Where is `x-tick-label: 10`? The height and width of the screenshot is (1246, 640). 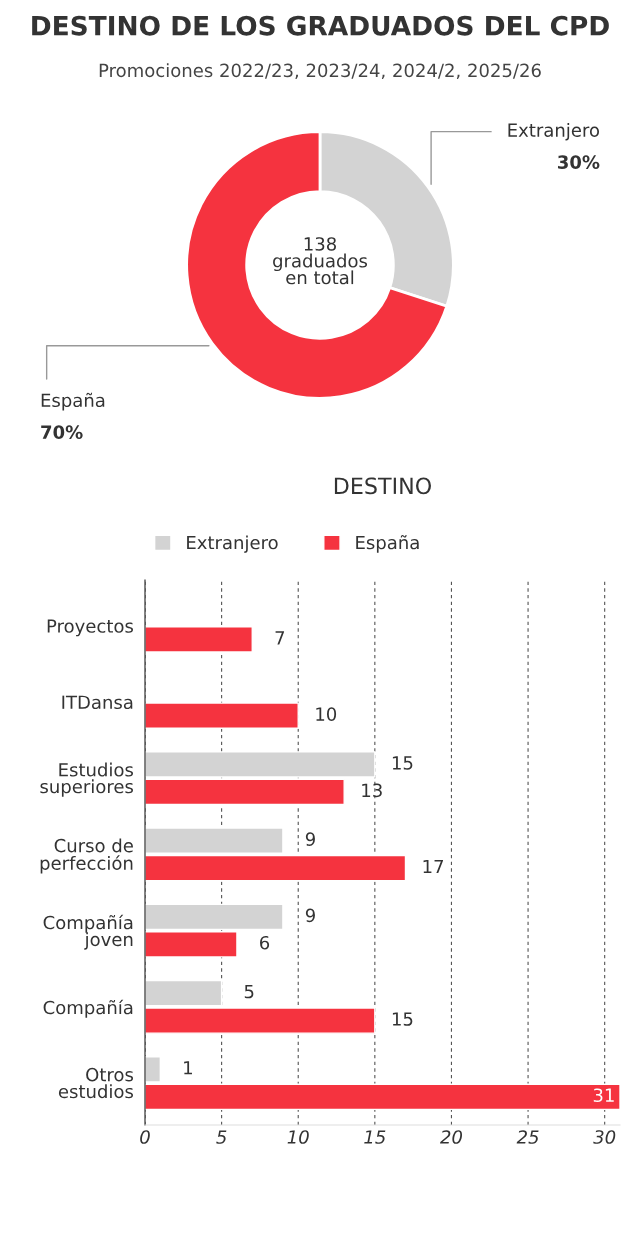
x-tick-label: 10 is located at coordinates (298, 1137).